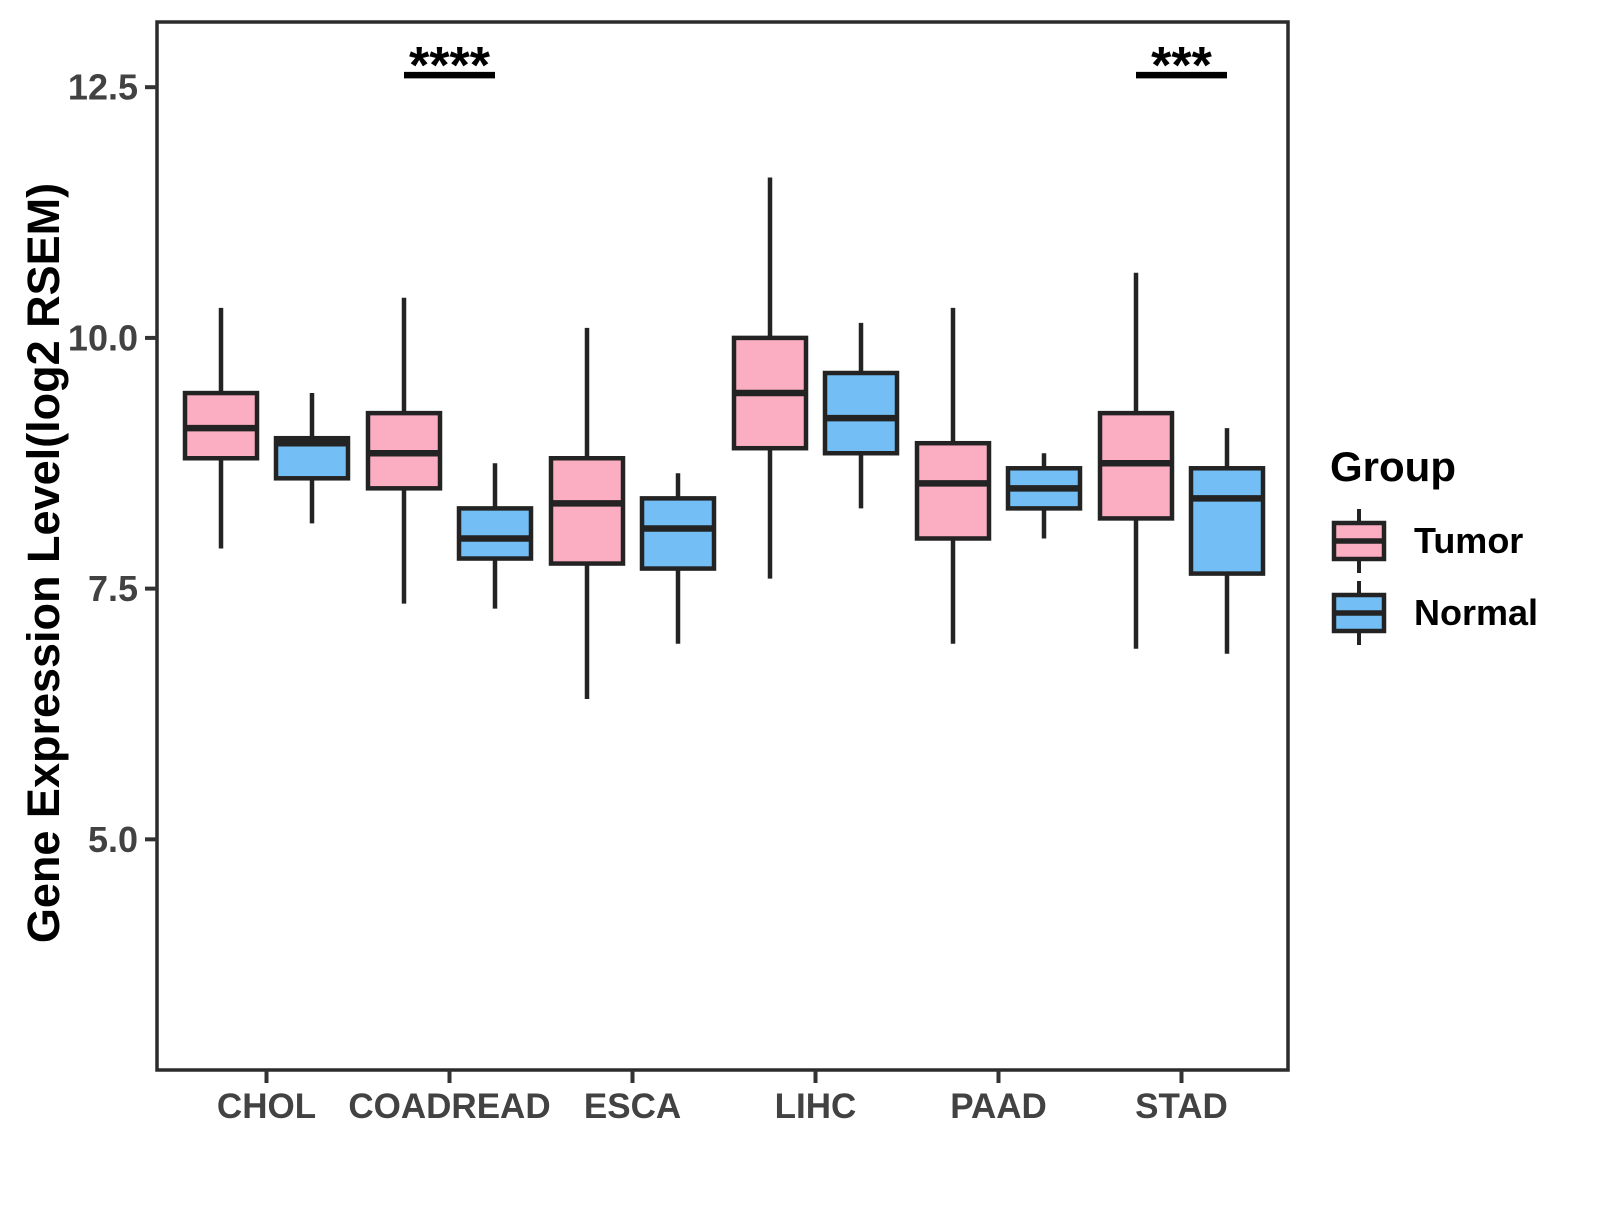 This screenshot has width=1600, height=1205. What do you see at coordinates (449, 1106) in the screenshot?
I see `x-tick-label: COADREAD` at bounding box center [449, 1106].